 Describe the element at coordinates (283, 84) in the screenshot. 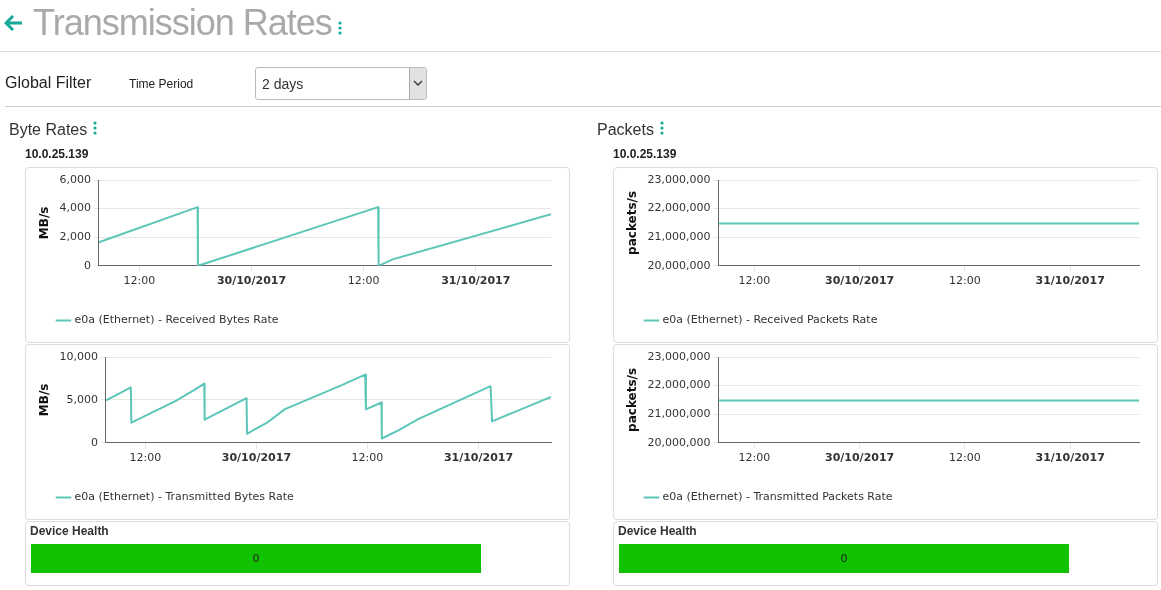

I see `text: 2 days` at that location.